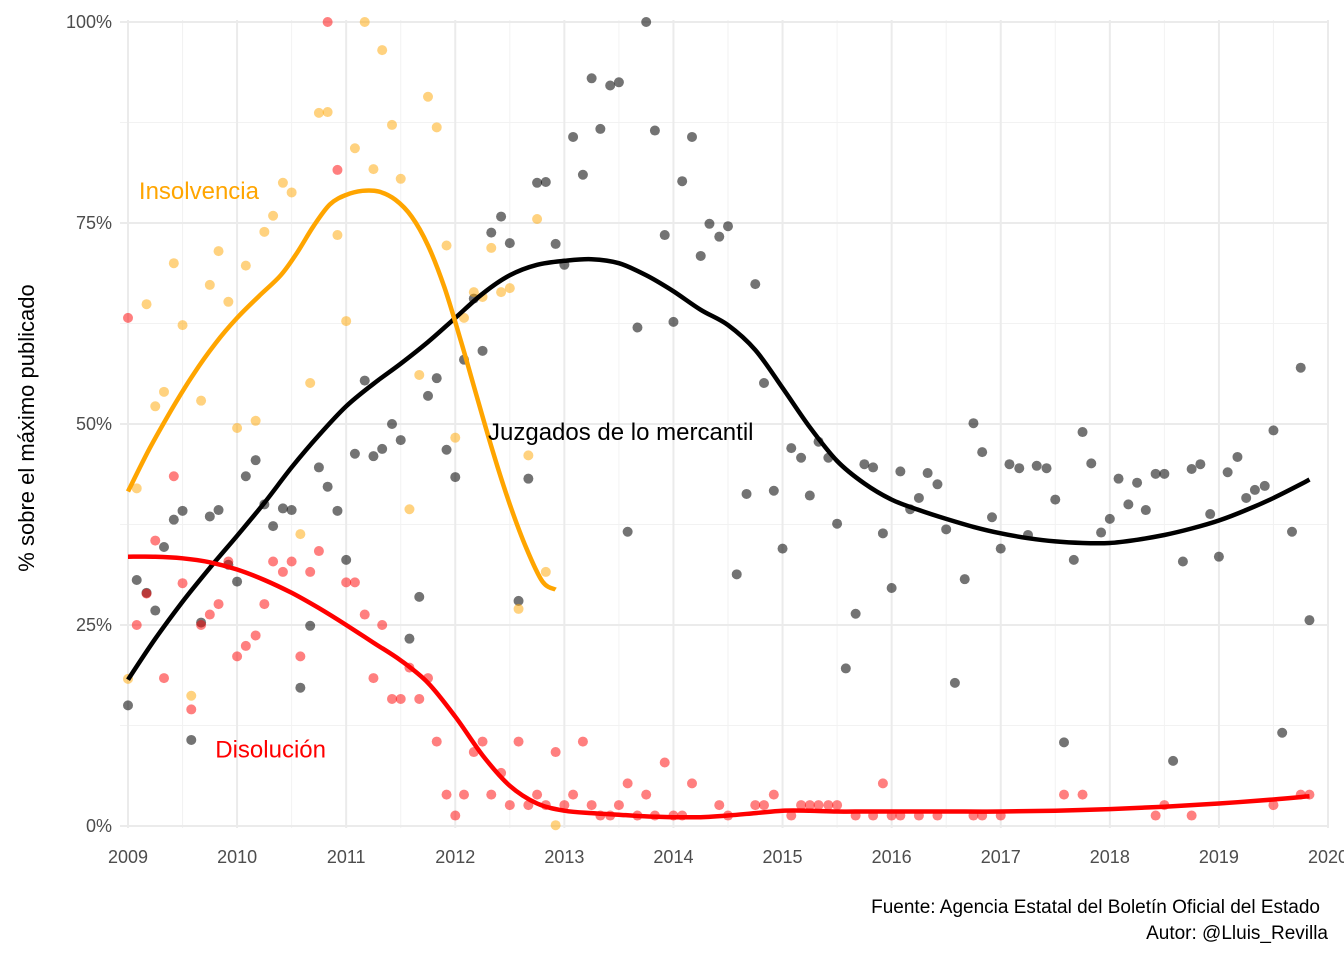 Image resolution: width=1344 pixels, height=960 pixels. What do you see at coordinates (89, 424) in the screenshot?
I see `y-axis-tick-labels: 0% 25% 50% 75% 100%` at bounding box center [89, 424].